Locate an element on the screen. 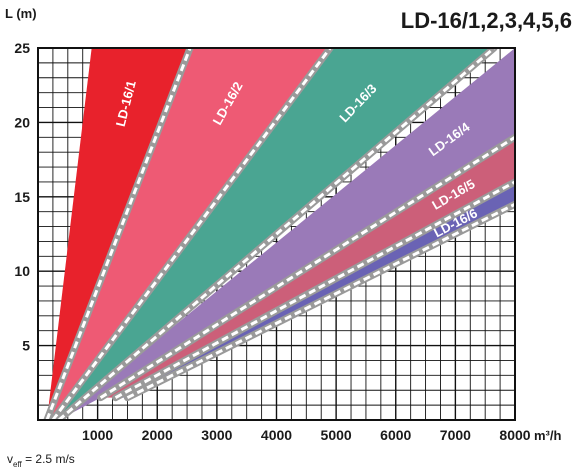  x-tick-label: 5000 is located at coordinates (336, 435).